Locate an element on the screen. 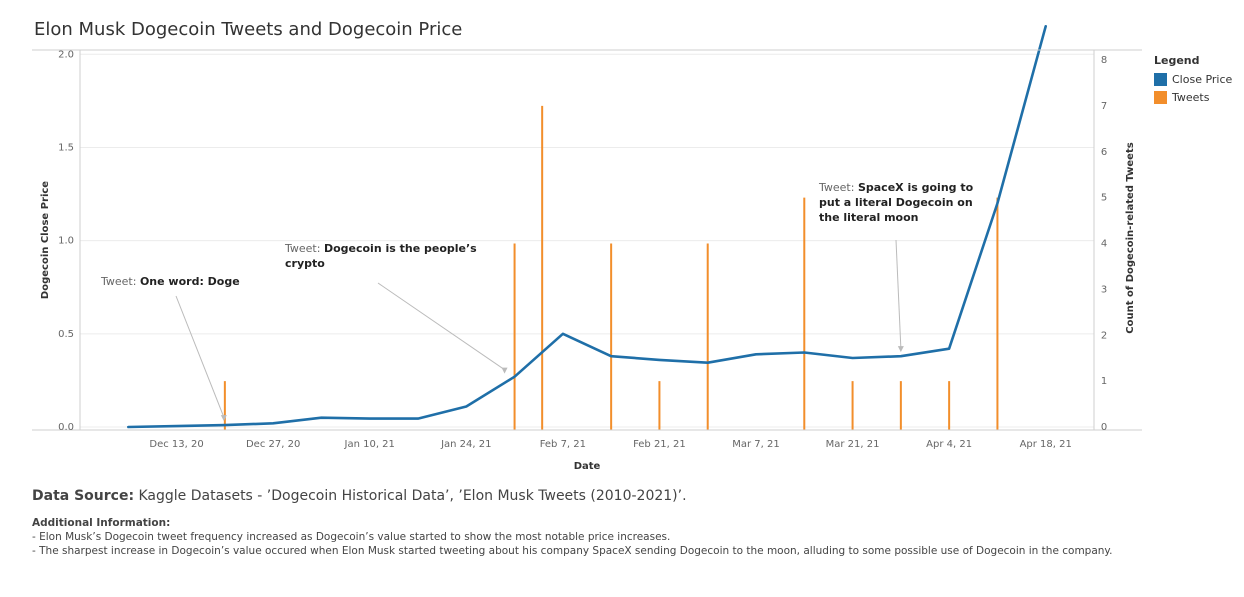  y-left-tick-label: 0.5 is located at coordinates (66, 334).